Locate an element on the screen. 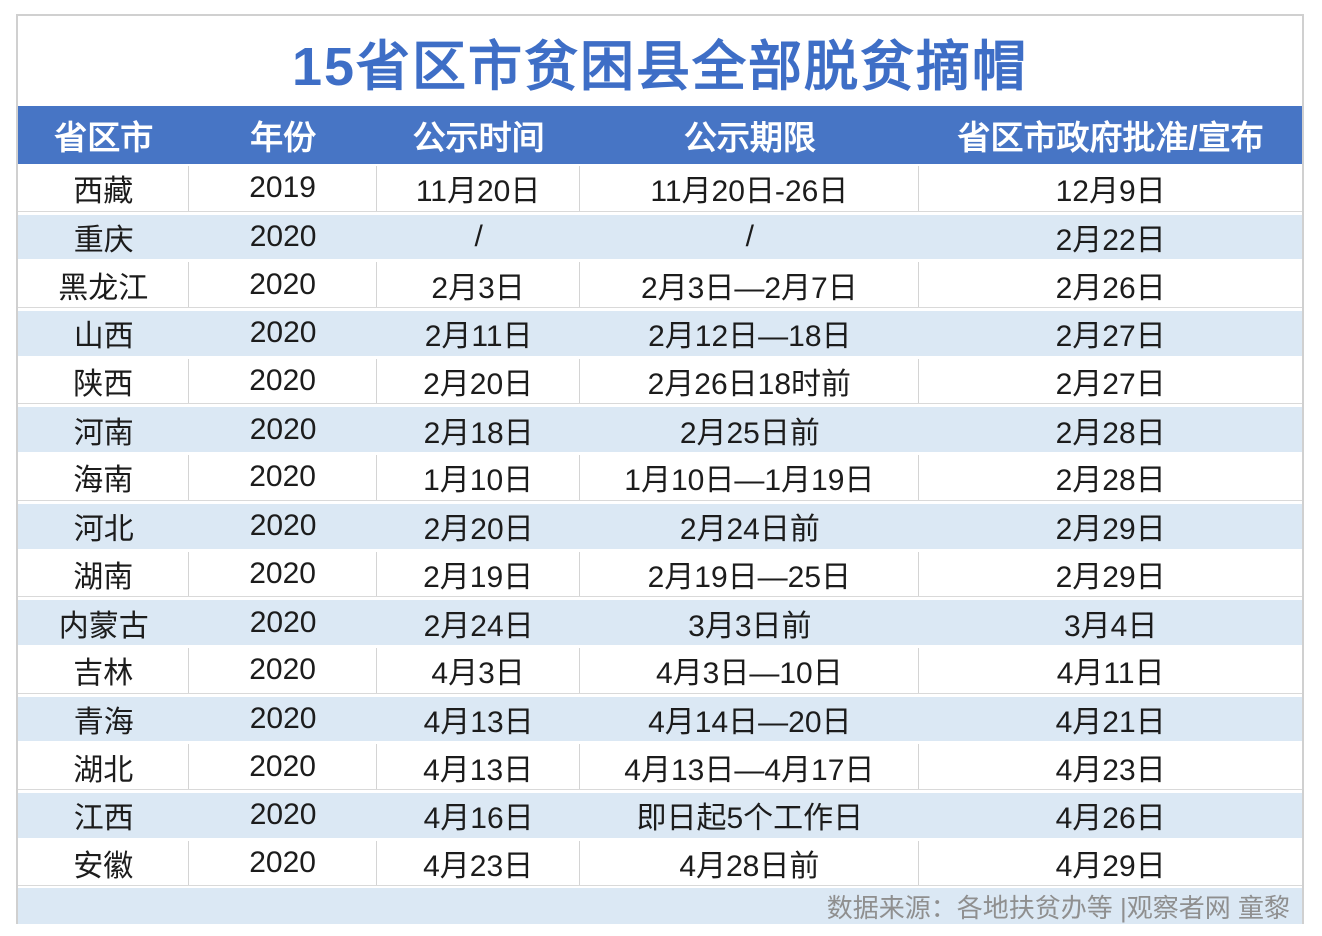  column-header-year: 年份 is located at coordinates (283, 137).